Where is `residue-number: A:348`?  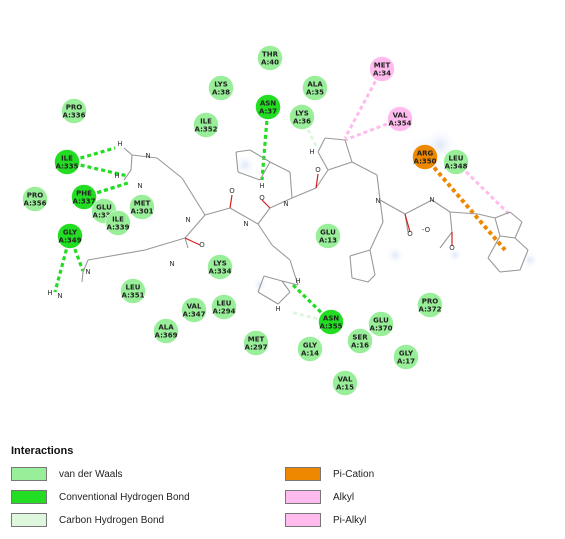
residue-number: A:348 is located at coordinates (456, 167).